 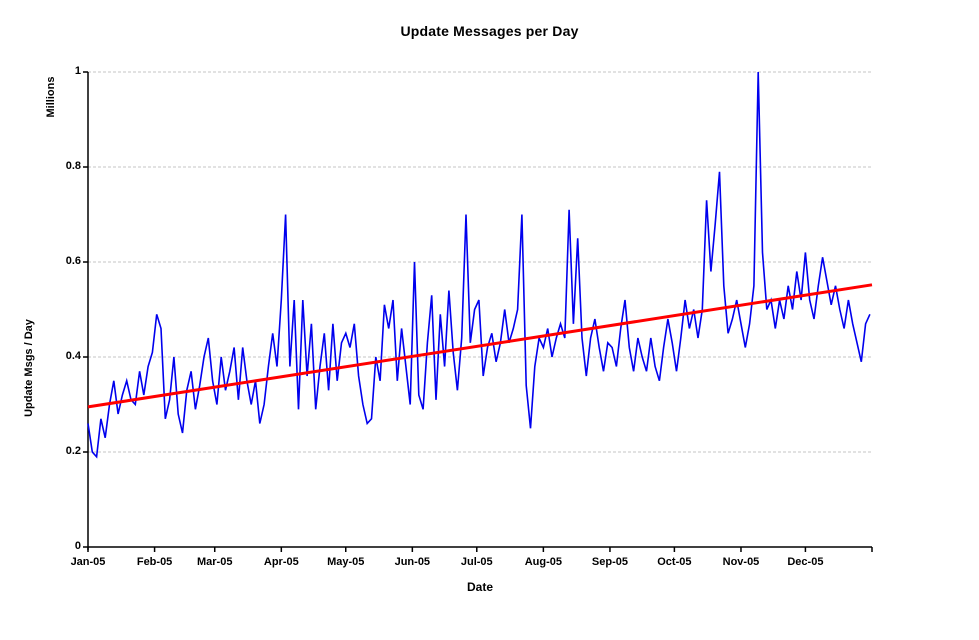 I want to click on y-tick-label: 0.6, so click(x=73, y=261).